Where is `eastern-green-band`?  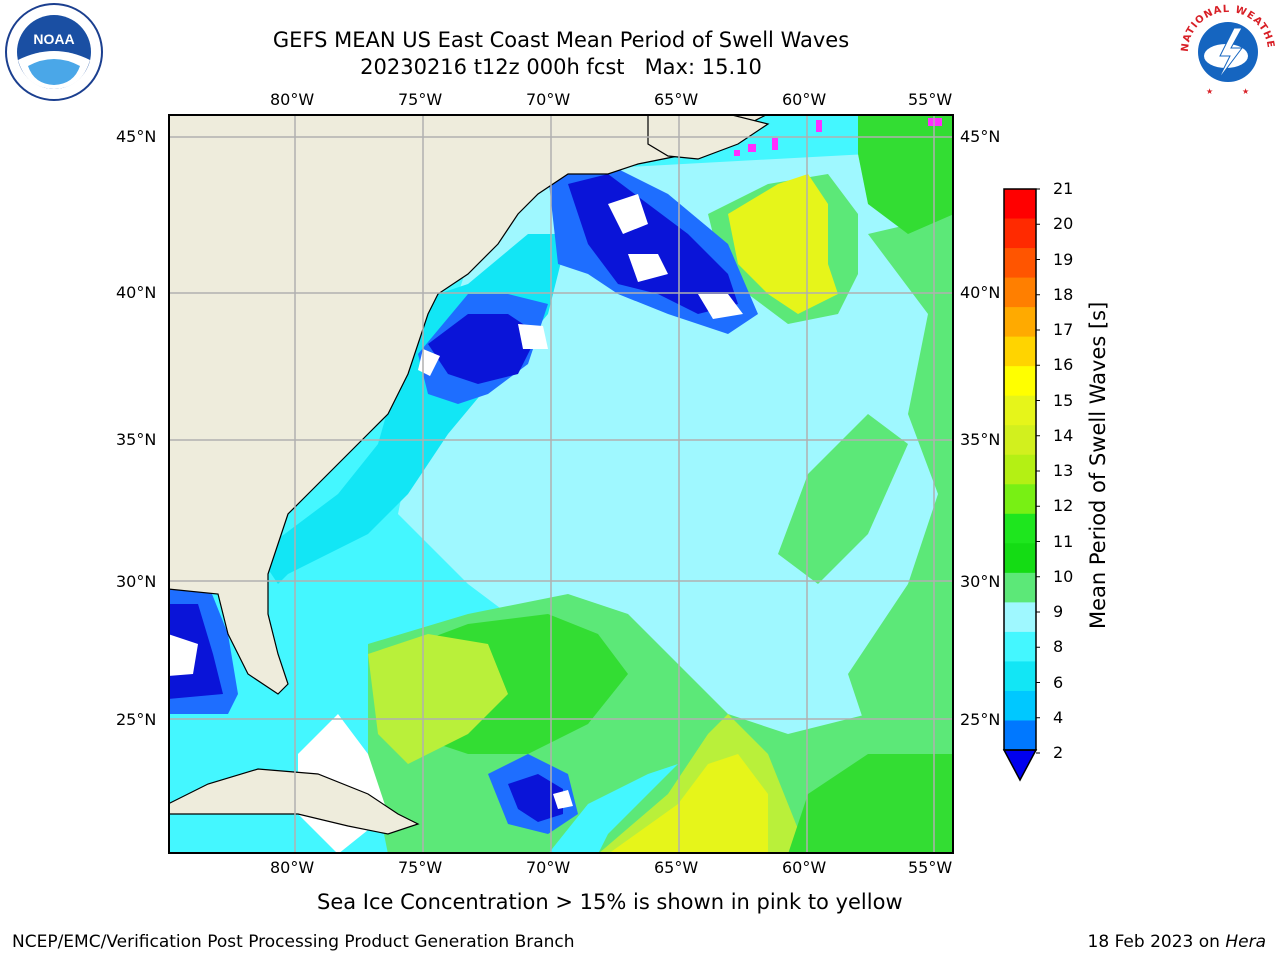 eastern-green-band is located at coordinates (901, 474).